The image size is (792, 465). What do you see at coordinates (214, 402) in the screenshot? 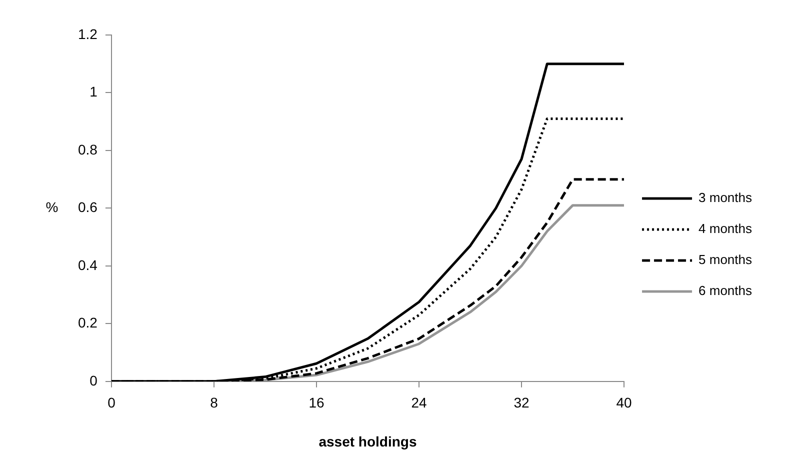
I see `x-tick-label: 8` at bounding box center [214, 402].